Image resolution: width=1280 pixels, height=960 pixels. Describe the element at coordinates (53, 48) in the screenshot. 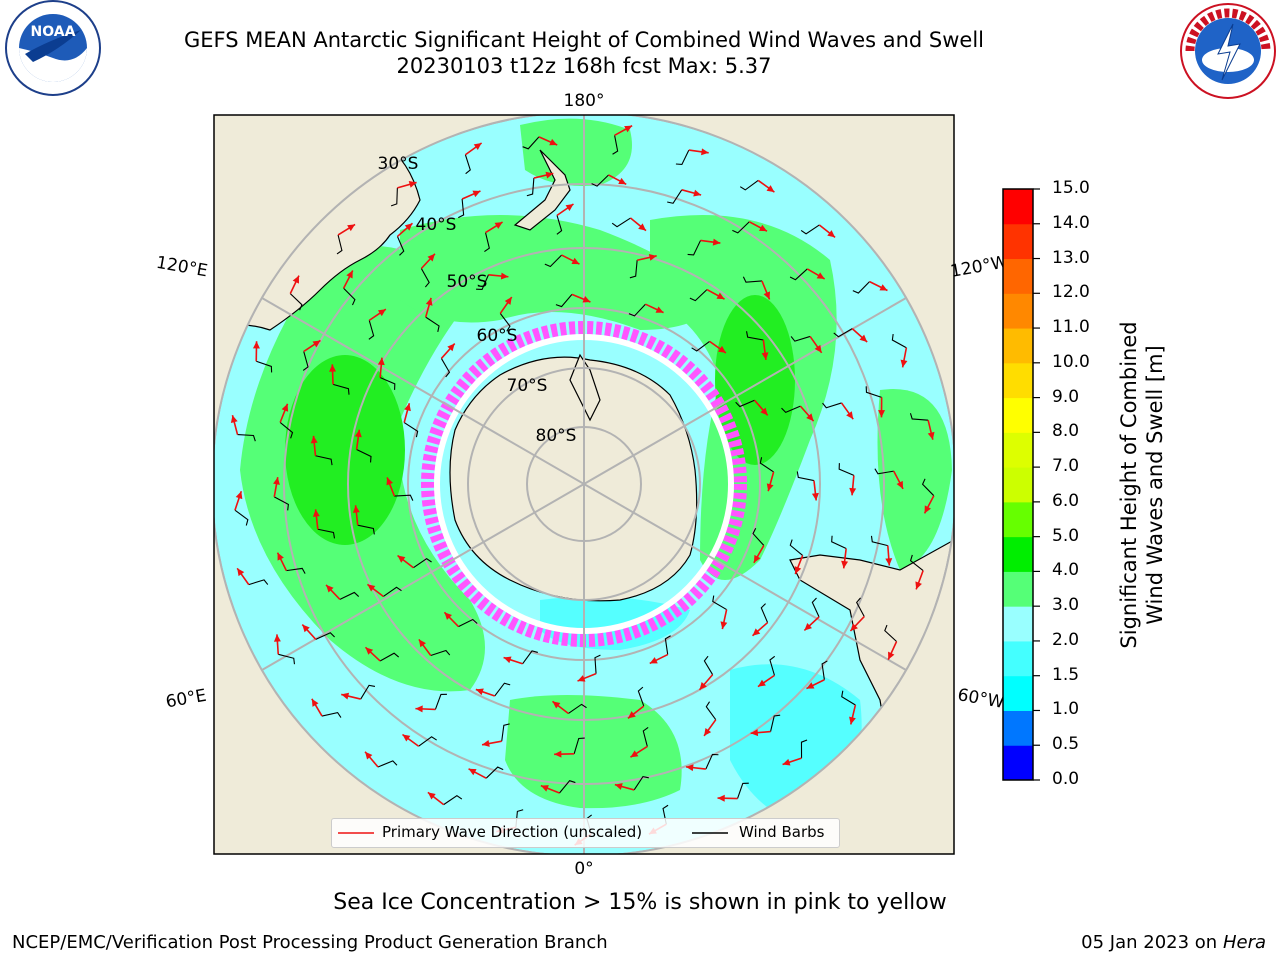

I see `noaa-logo: NOAA` at that location.